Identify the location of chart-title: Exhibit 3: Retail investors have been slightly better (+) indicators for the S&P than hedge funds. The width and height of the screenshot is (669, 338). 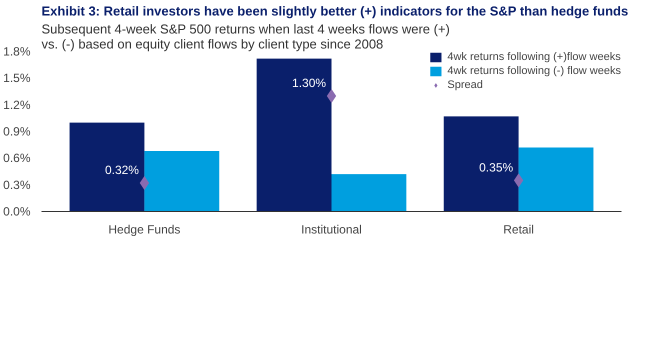
(335, 11).